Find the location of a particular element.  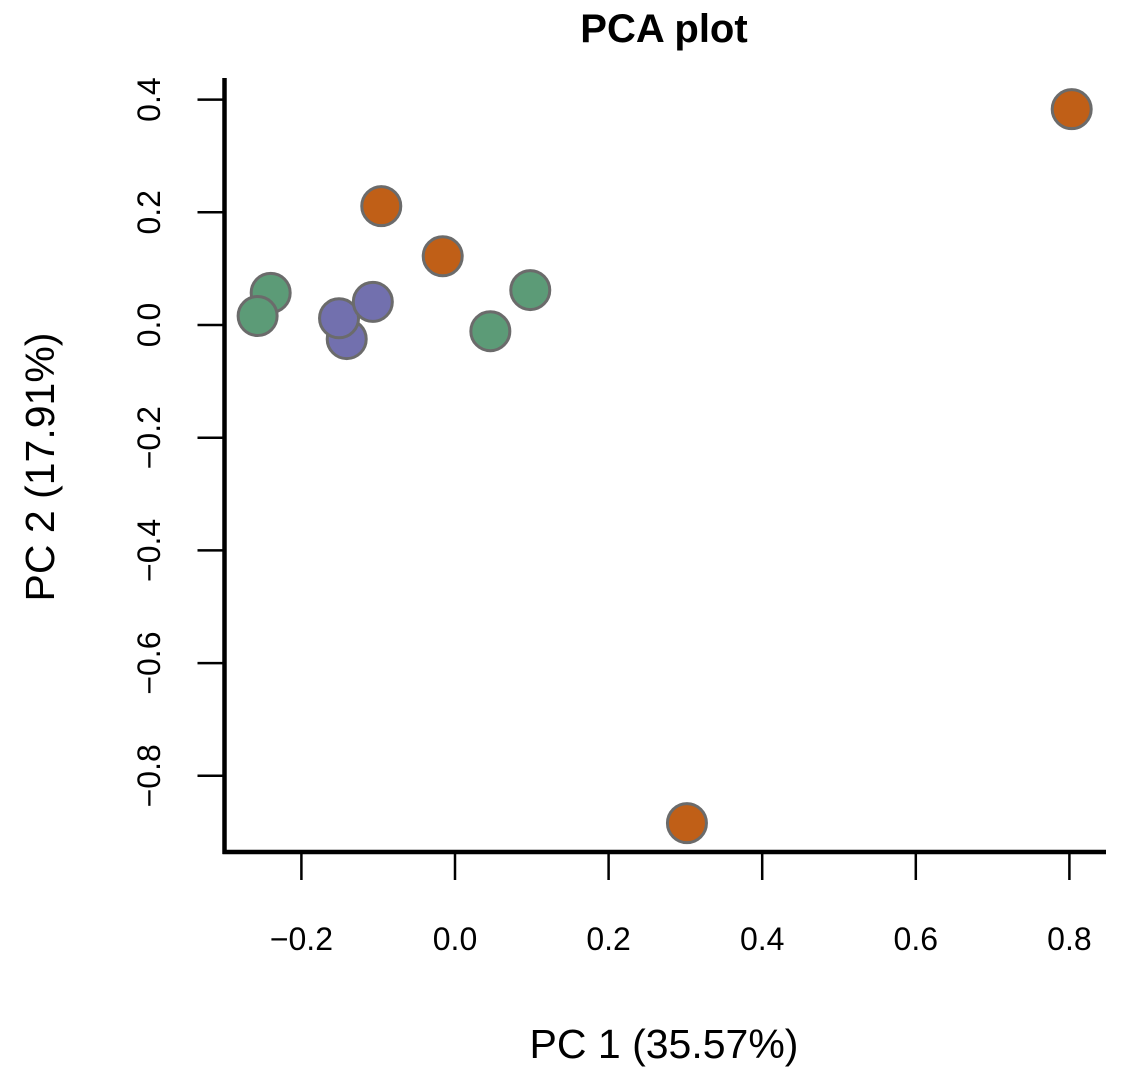

x-tick-label: 0.6 is located at coordinates (916, 939).